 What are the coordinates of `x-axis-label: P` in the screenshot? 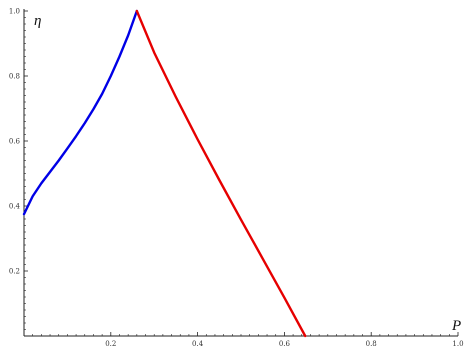 It's located at (456, 326).